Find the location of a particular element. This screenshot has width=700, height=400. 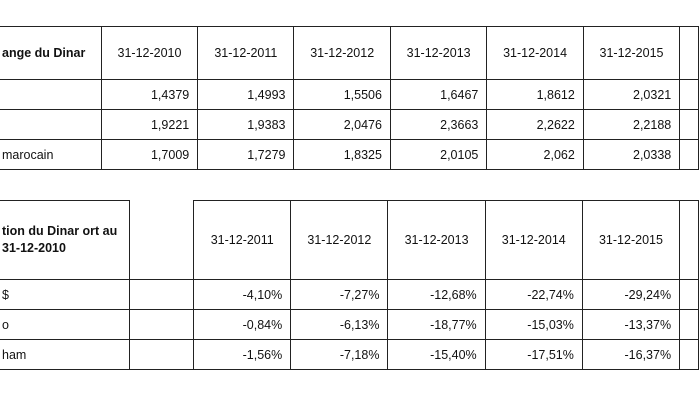

table-cell: 2,0476 is located at coordinates (342, 124).